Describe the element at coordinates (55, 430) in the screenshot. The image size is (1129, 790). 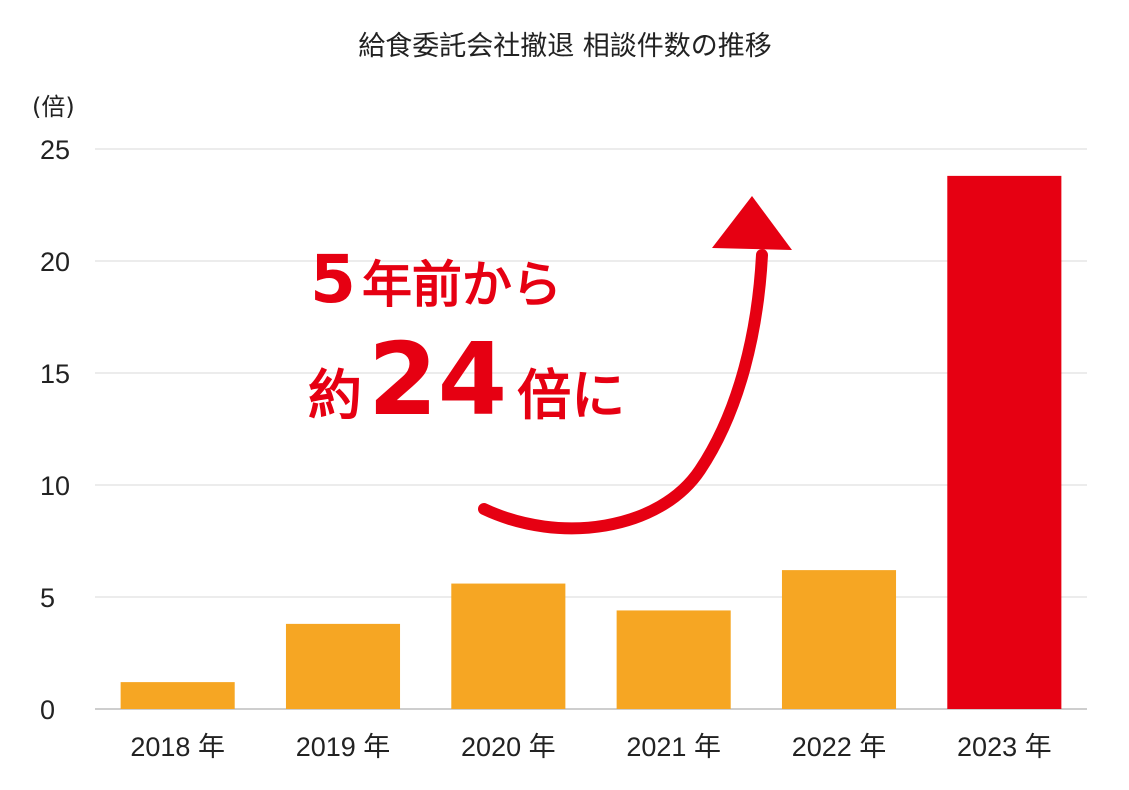
I see `y-tick-labels: 0 5 10 15 20 25` at that location.